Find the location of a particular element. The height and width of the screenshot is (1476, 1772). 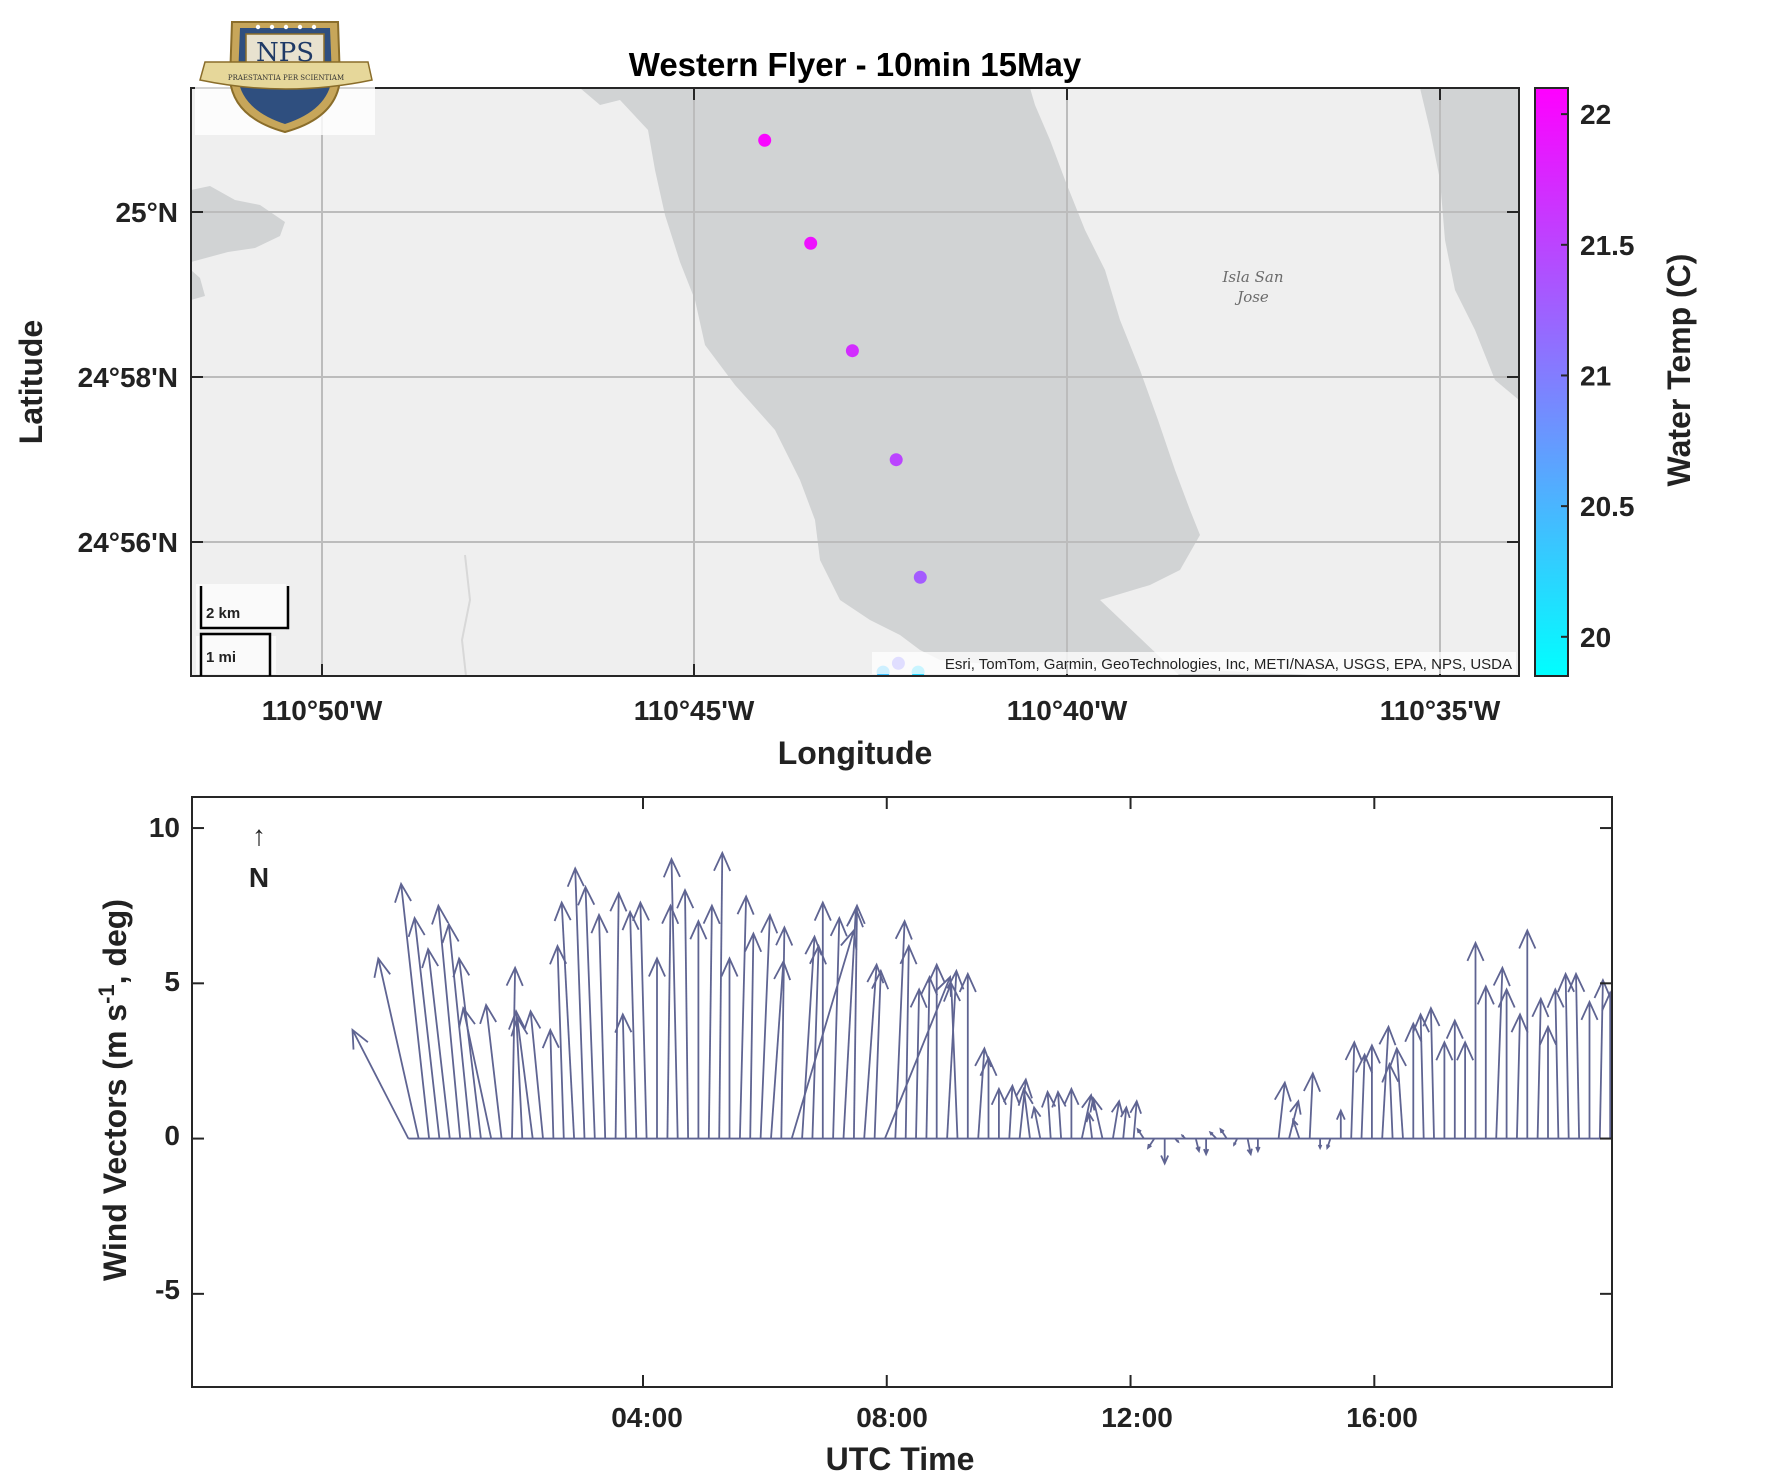

colorbar-label: Water Temp (C) is located at coordinates (1679, 370).